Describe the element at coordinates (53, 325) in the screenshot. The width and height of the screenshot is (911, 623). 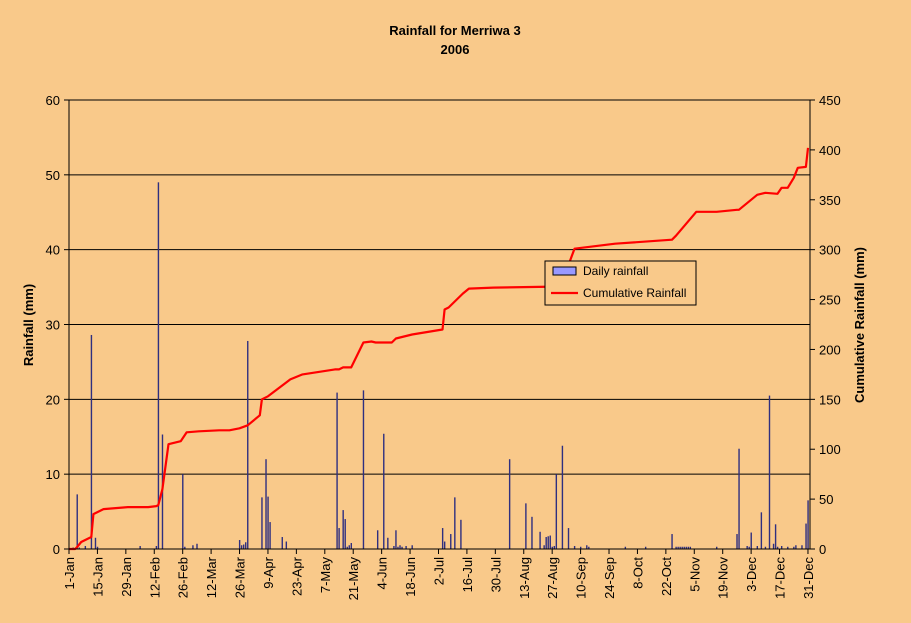
I see `left-tick-label: 30` at that location.